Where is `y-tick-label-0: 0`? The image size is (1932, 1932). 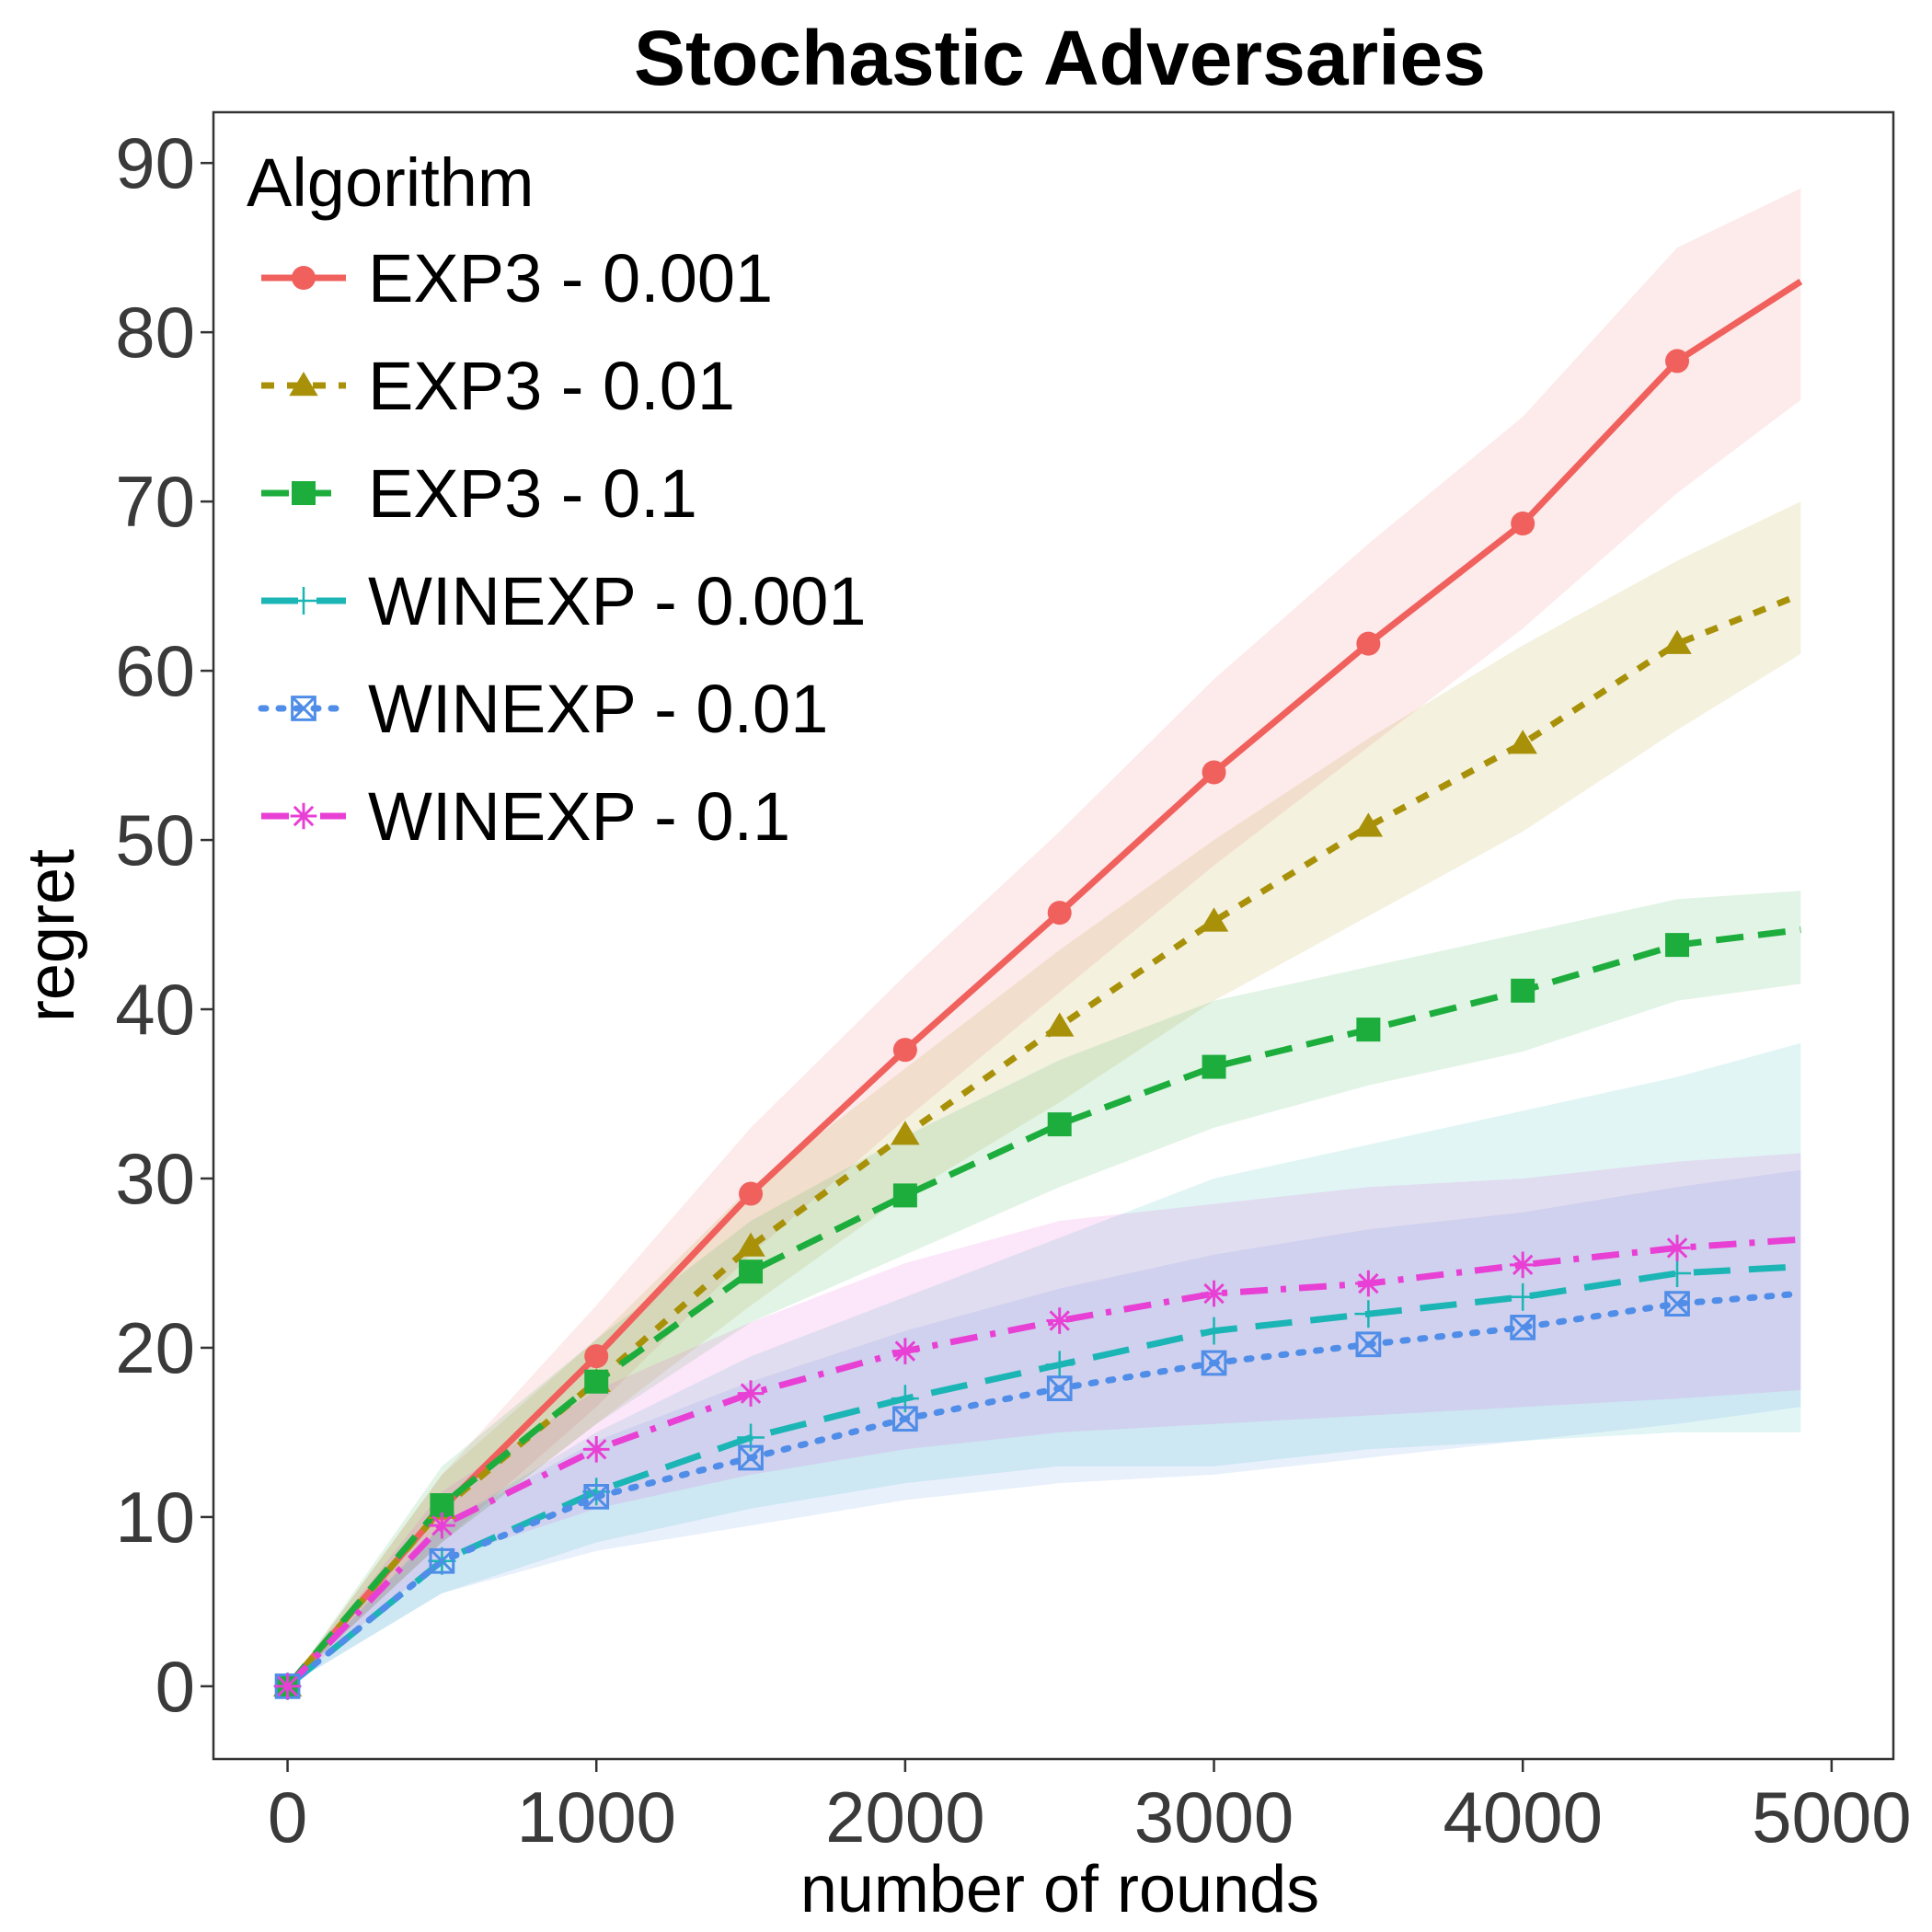 y-tick-label-0: 0 is located at coordinates (175, 1686).